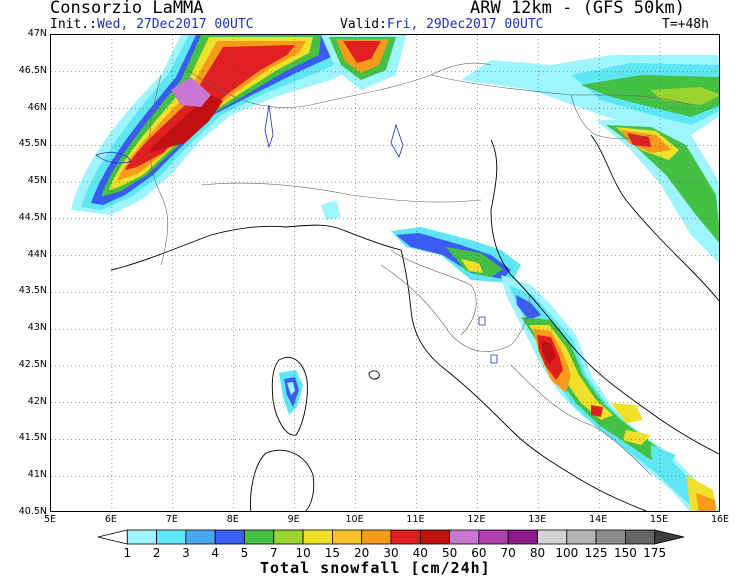 Image resolution: width=751 pixels, height=580 pixels. What do you see at coordinates (32, 217) in the screenshot?
I see `lat-label: 44.5N` at bounding box center [32, 217].